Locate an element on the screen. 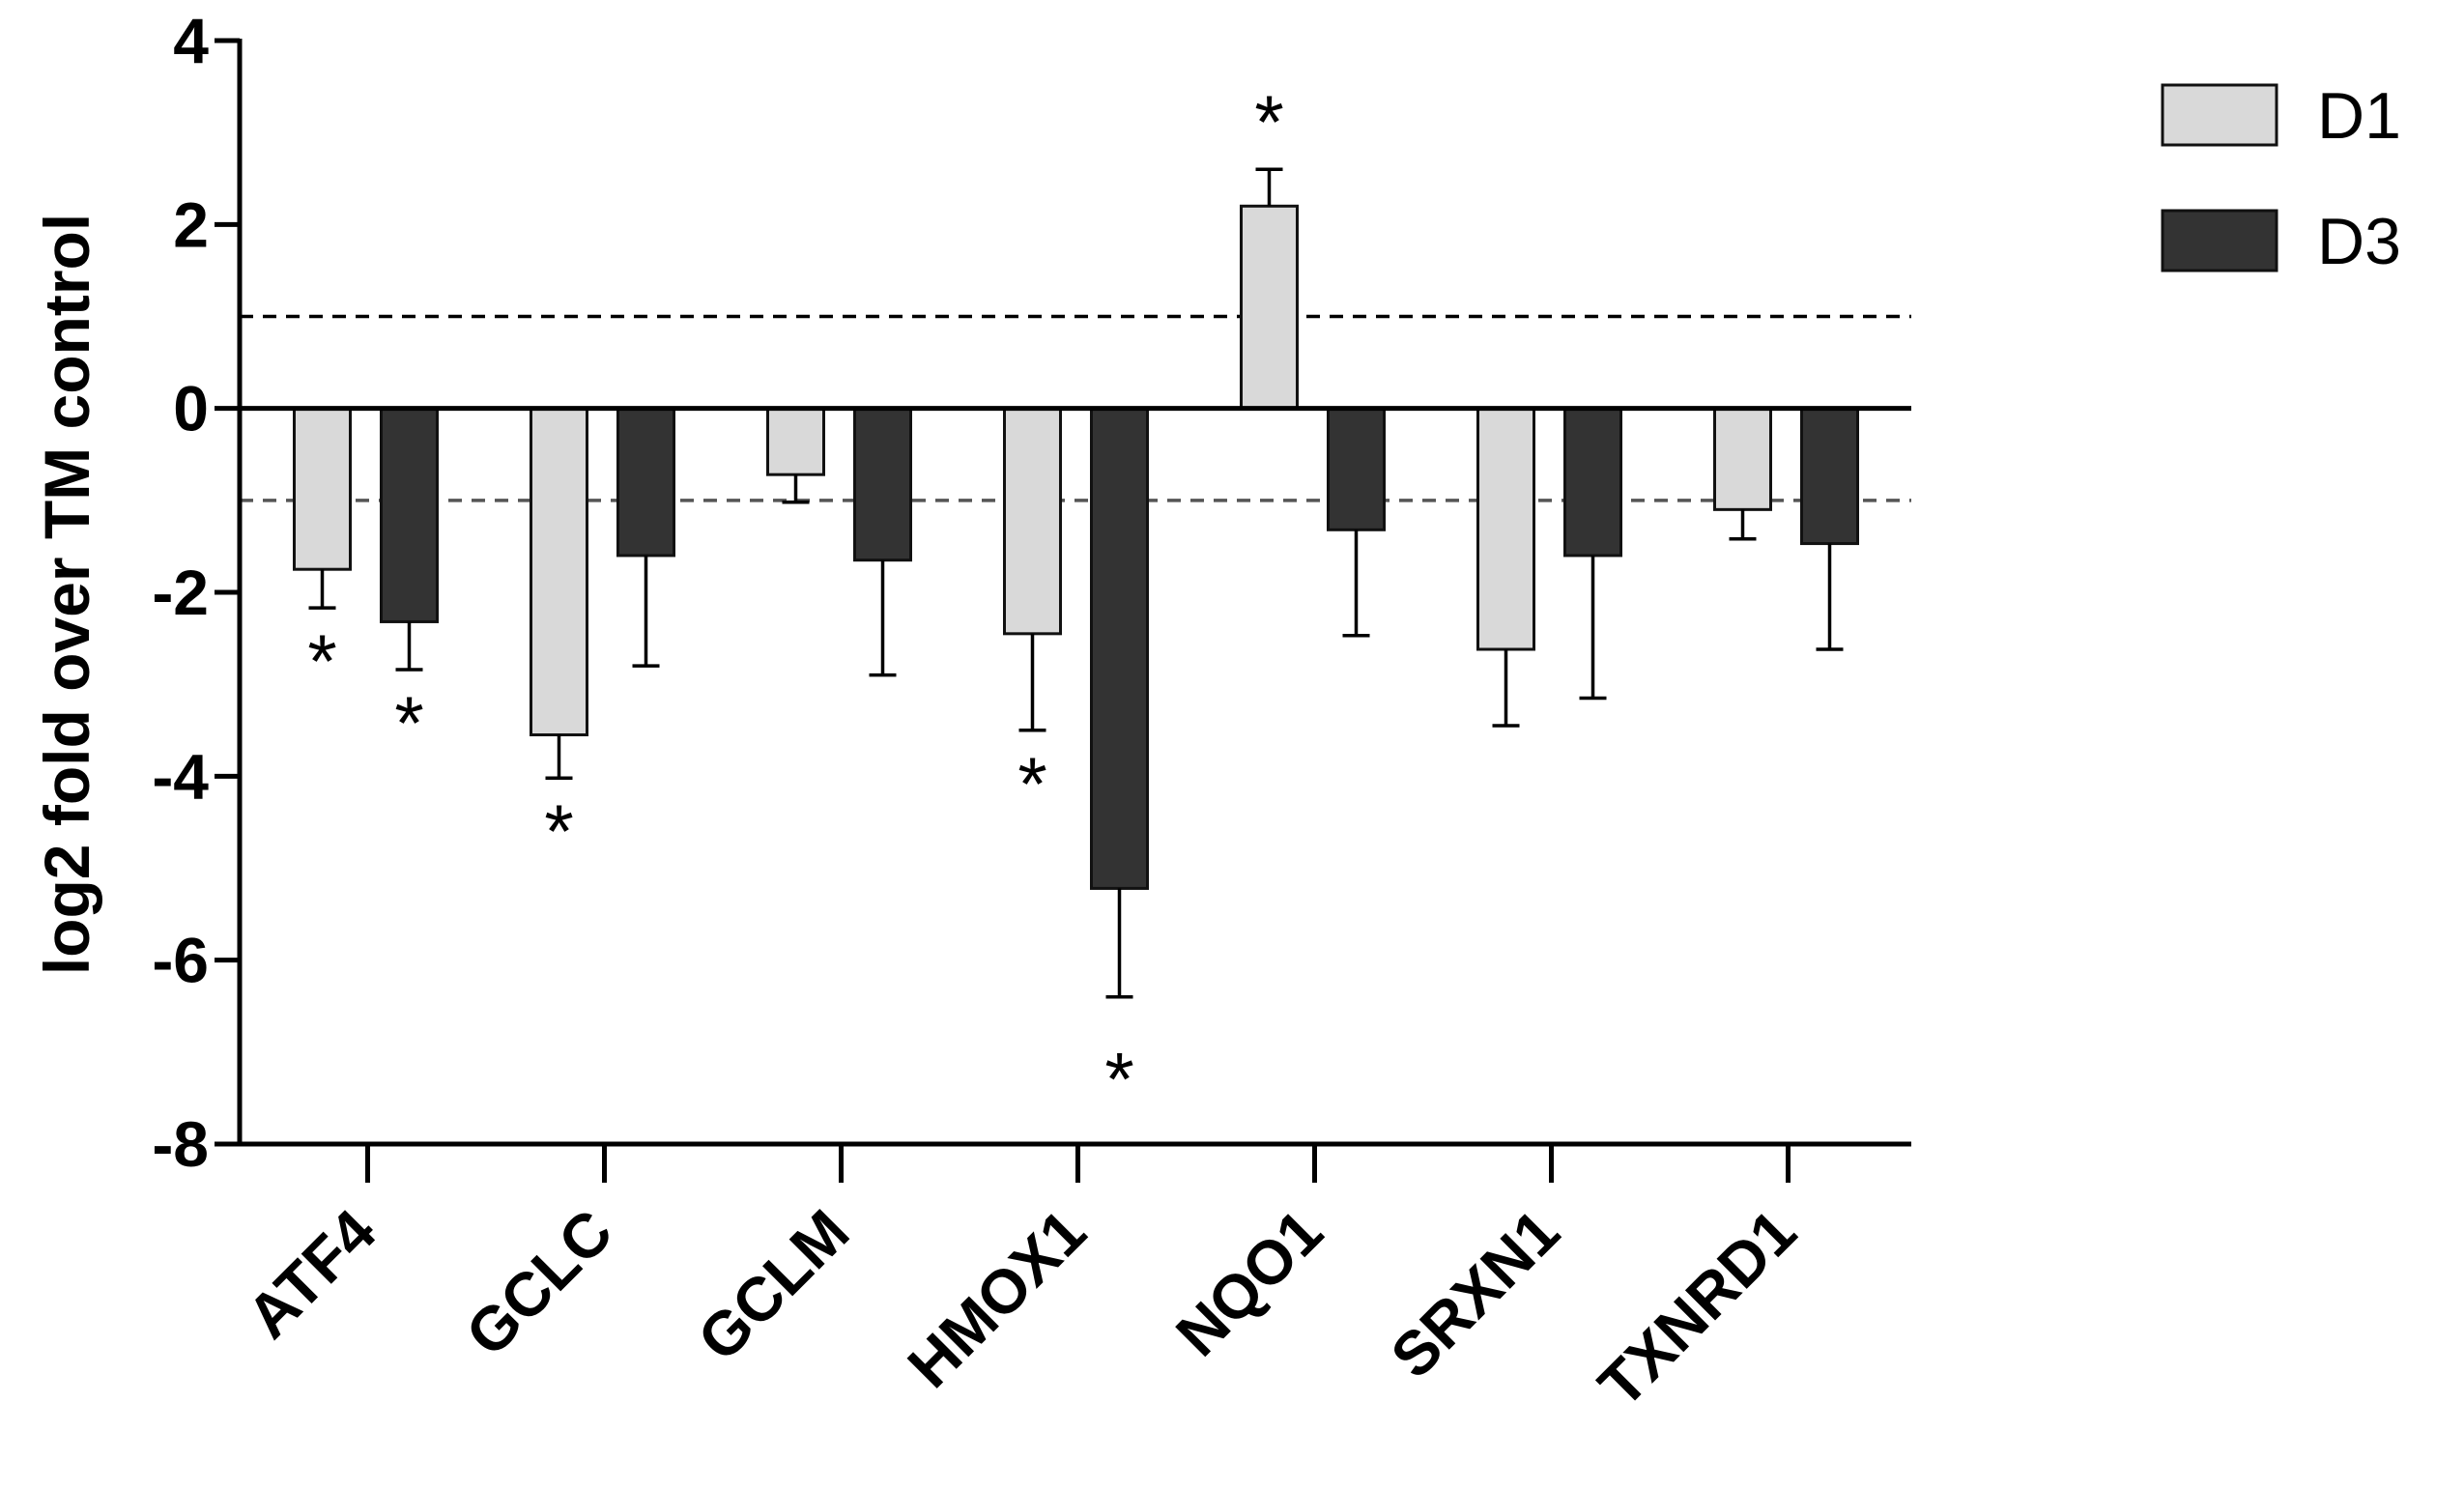 The height and width of the screenshot is (1489, 2464). y-tick-label: -8 is located at coordinates (180, 1144).